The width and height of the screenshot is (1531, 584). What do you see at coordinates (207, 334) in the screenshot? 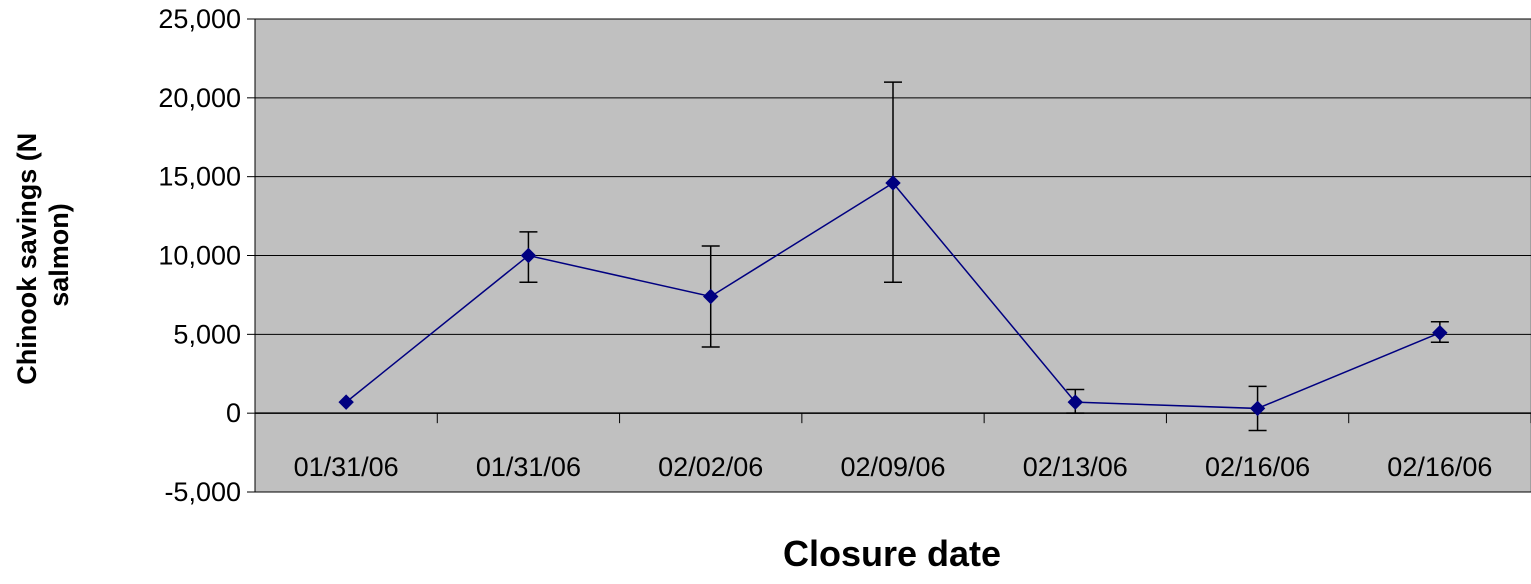
I see `y-tick-label: 5,000` at bounding box center [207, 334].